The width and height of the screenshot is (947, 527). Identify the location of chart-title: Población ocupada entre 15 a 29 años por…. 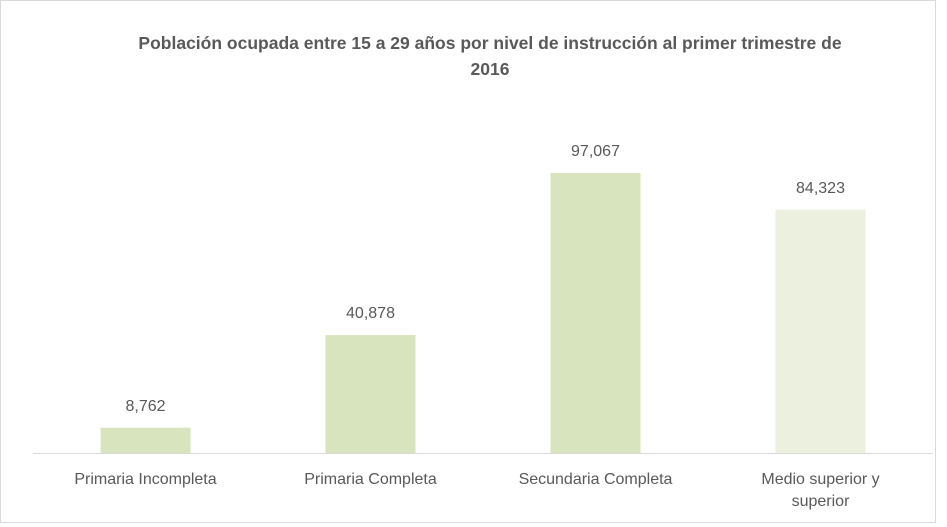
(490, 56).